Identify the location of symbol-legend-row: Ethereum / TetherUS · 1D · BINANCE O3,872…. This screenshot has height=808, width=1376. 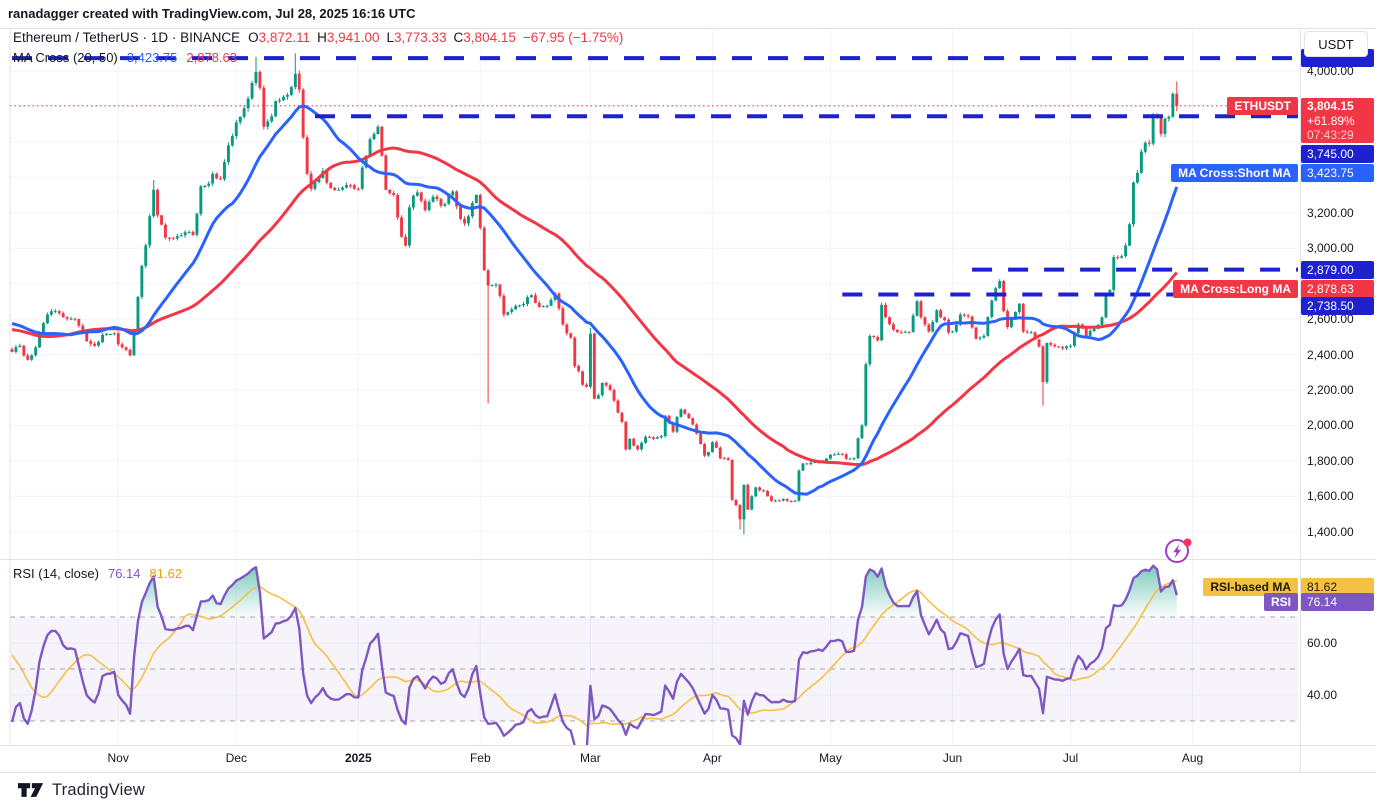
(318, 37).